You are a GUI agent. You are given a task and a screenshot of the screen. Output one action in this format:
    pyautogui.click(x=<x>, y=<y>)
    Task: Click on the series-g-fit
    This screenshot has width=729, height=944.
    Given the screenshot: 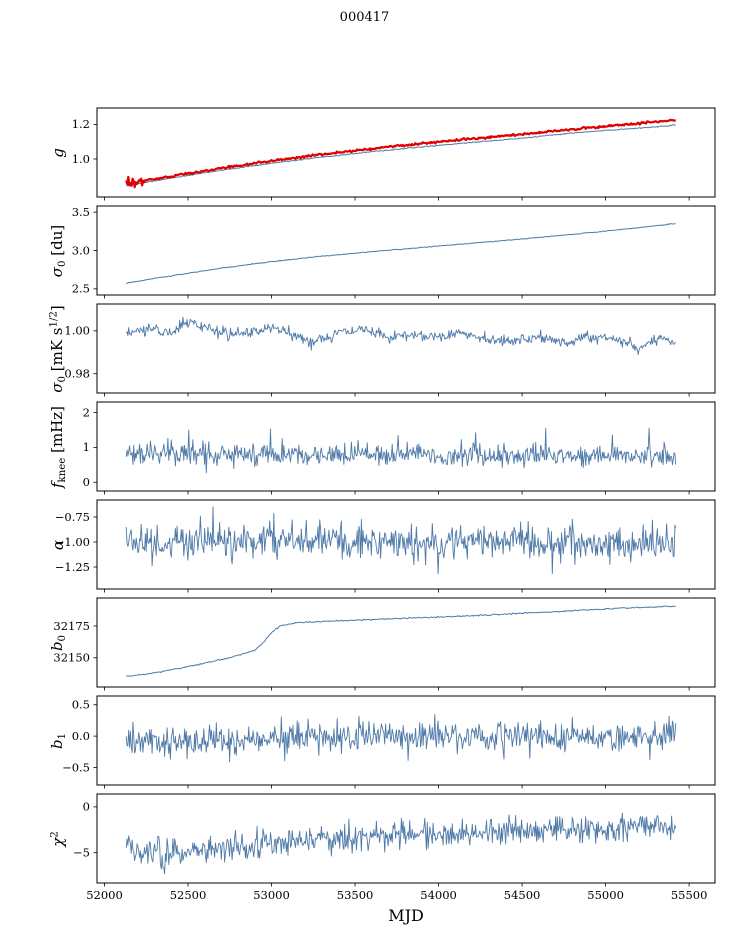 What is the action you would take?
    pyautogui.click(x=401, y=155)
    